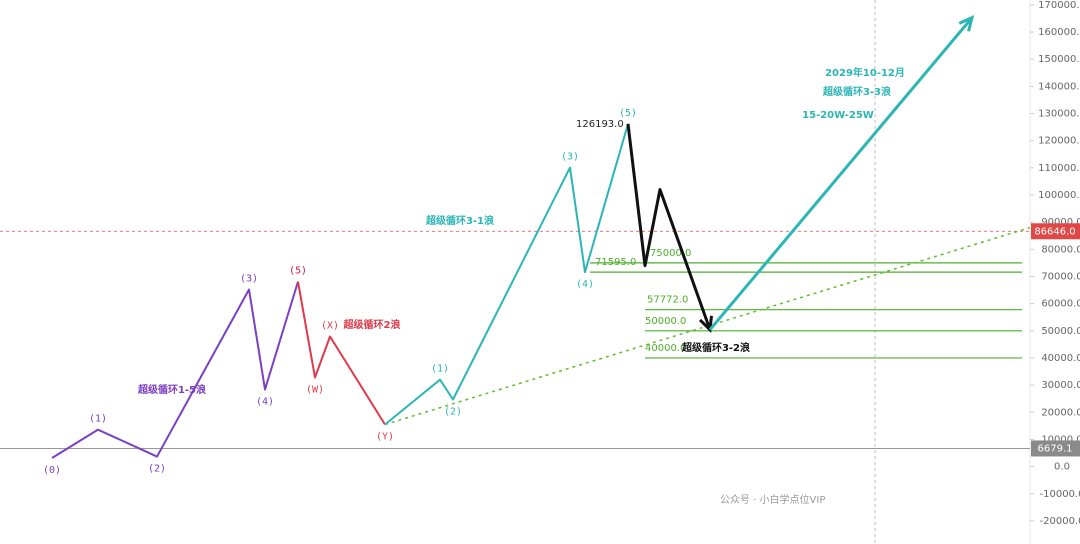 The image size is (1080, 544). What do you see at coordinates (1059, 59) in the screenshot?
I see `y-tick-label: 150000.0` at bounding box center [1059, 59].